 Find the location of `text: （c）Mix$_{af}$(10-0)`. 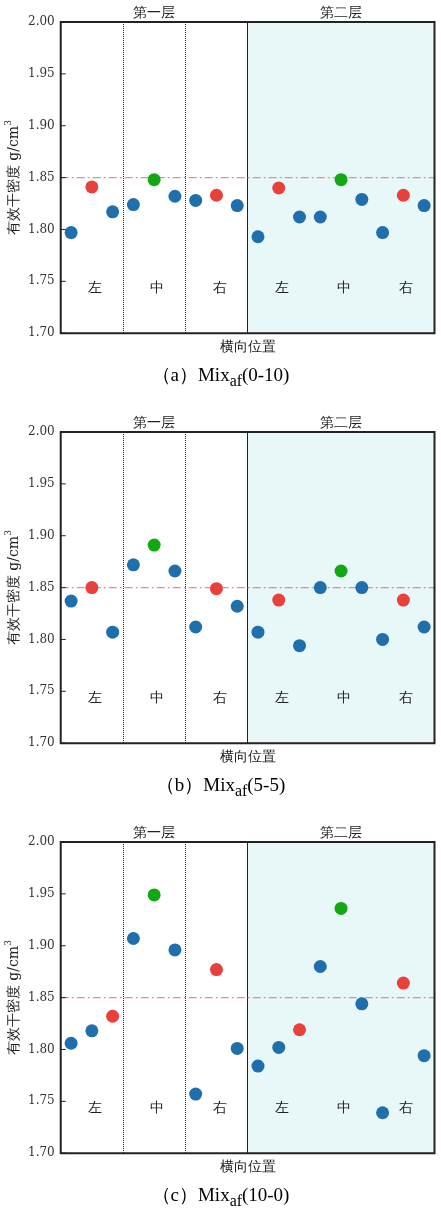

text: （c）Mix$_{af}$(10-0) is located at coordinates (220, 1196).